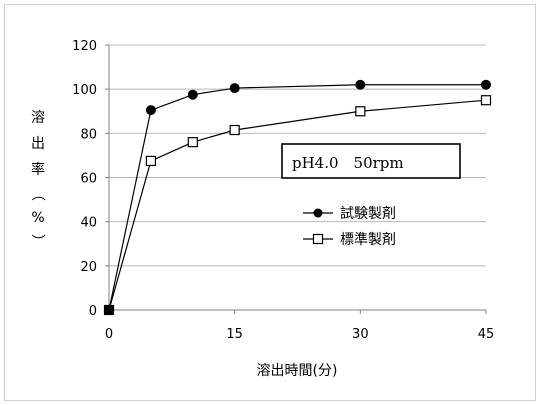 This screenshot has height=405, width=540. Describe the element at coordinates (37, 179) in the screenshot. I see `y-axis-label: 溶出率 （% ）` at that location.